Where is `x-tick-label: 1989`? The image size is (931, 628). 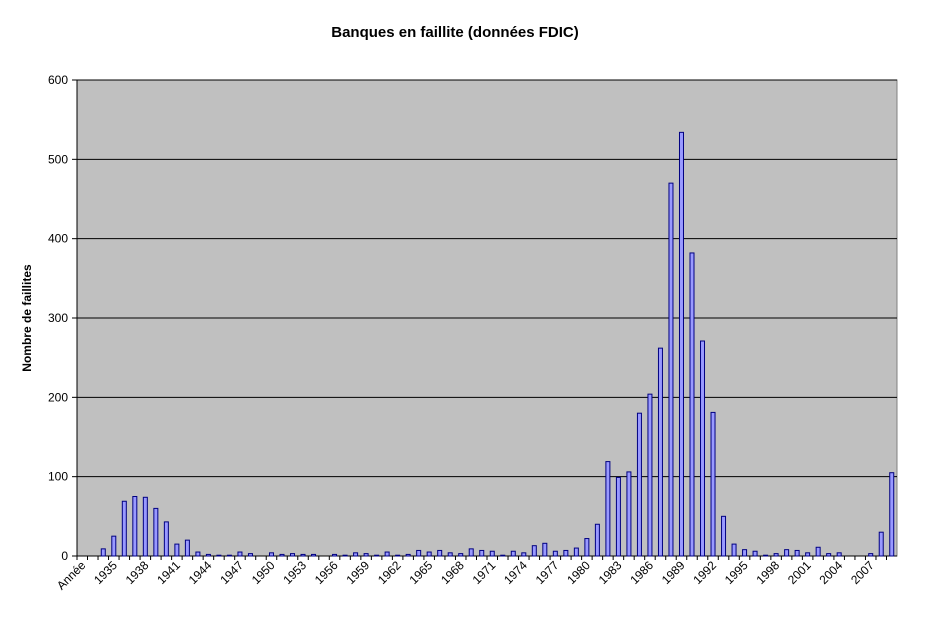
x-tick-label: 1989 is located at coordinates (673, 572).